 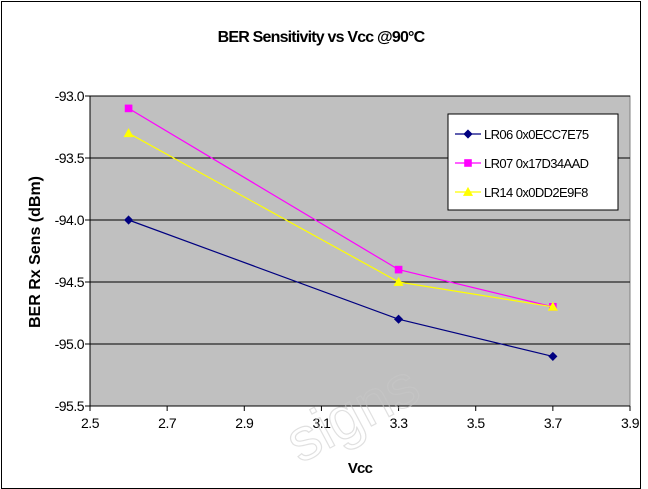 I want to click on x-tick-label: 2.9, so click(x=244, y=423).